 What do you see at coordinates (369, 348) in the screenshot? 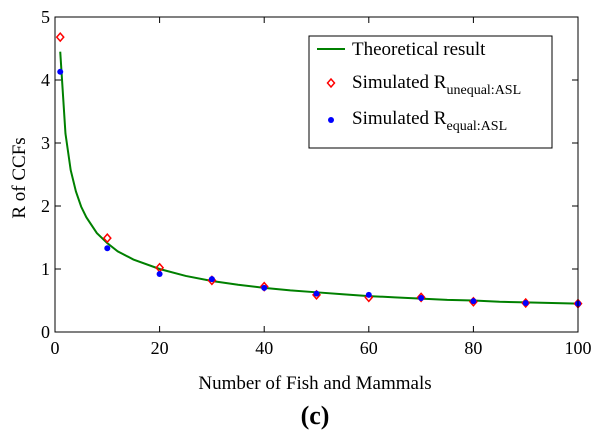
I see `x-tick-label: 60` at bounding box center [369, 348].